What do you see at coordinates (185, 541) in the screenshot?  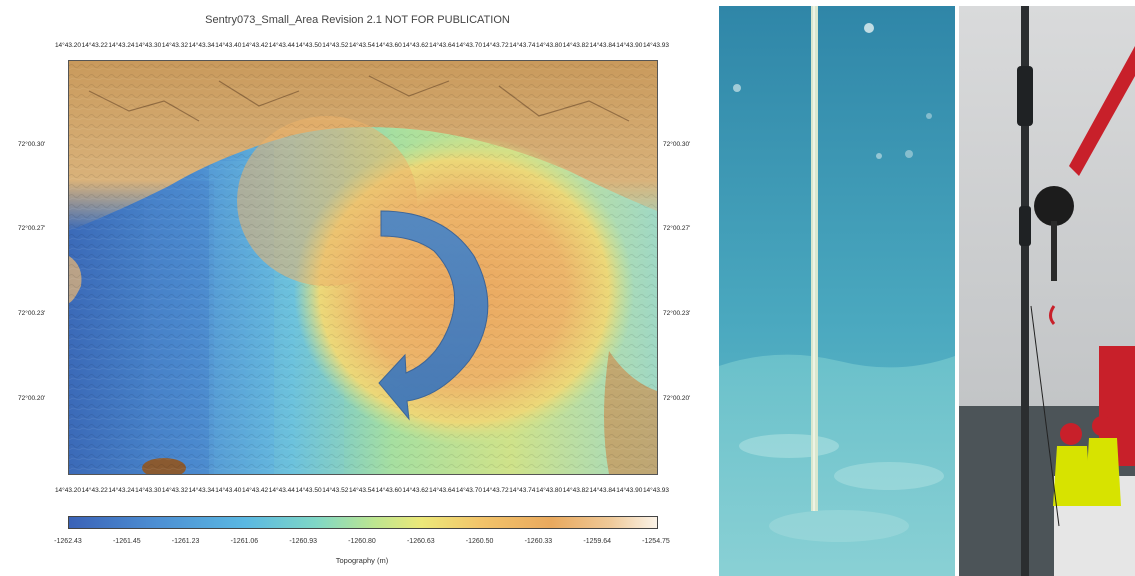 I see `colorbar-tick-label: -1261.23` at bounding box center [185, 541].